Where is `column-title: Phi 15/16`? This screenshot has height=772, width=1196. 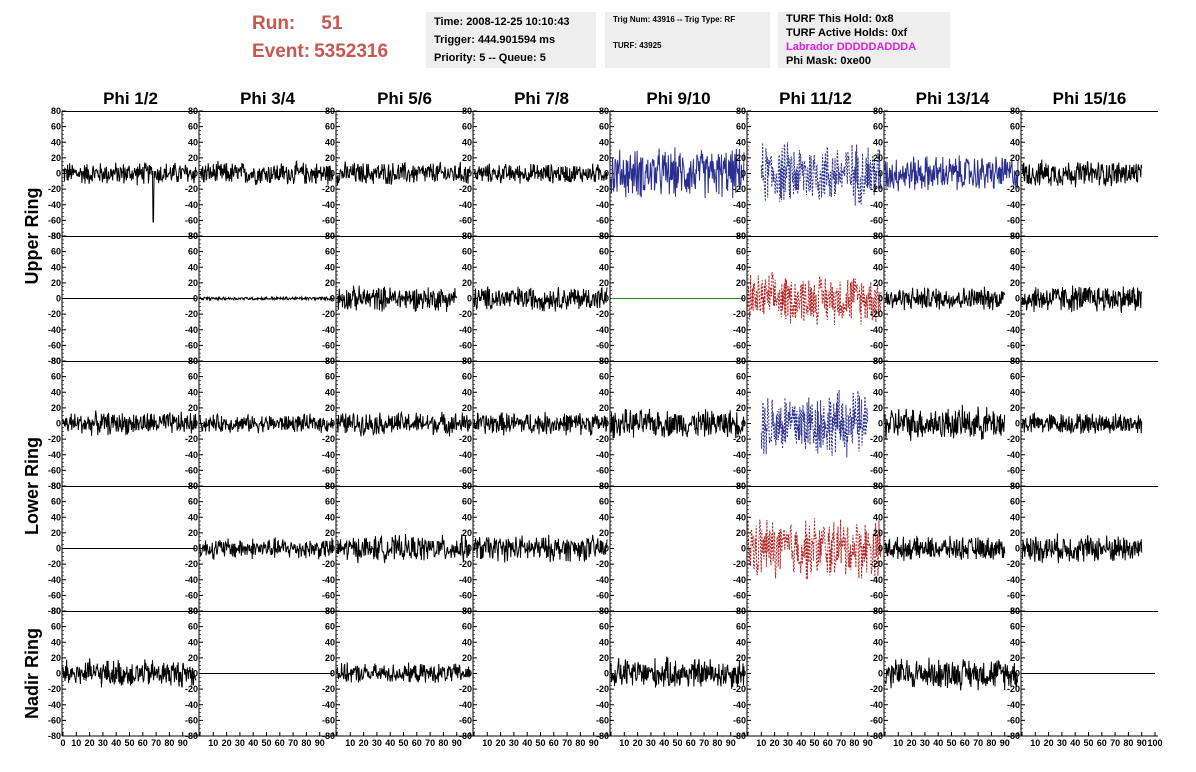 column-title: Phi 15/16 is located at coordinates (1090, 98).